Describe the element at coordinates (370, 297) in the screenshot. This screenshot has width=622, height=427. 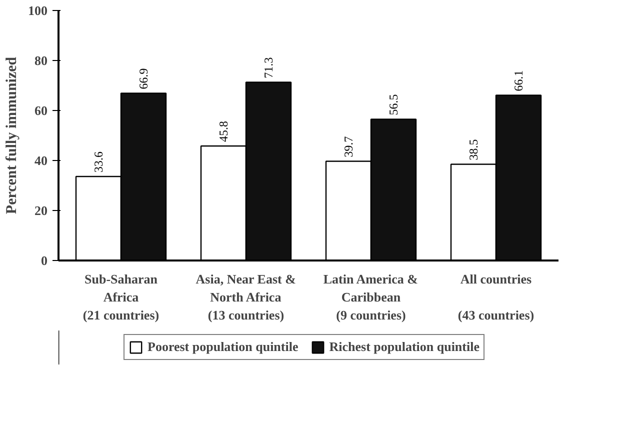
I see `x-tick-label: Latin America & Caribbean (9 countries)` at that location.